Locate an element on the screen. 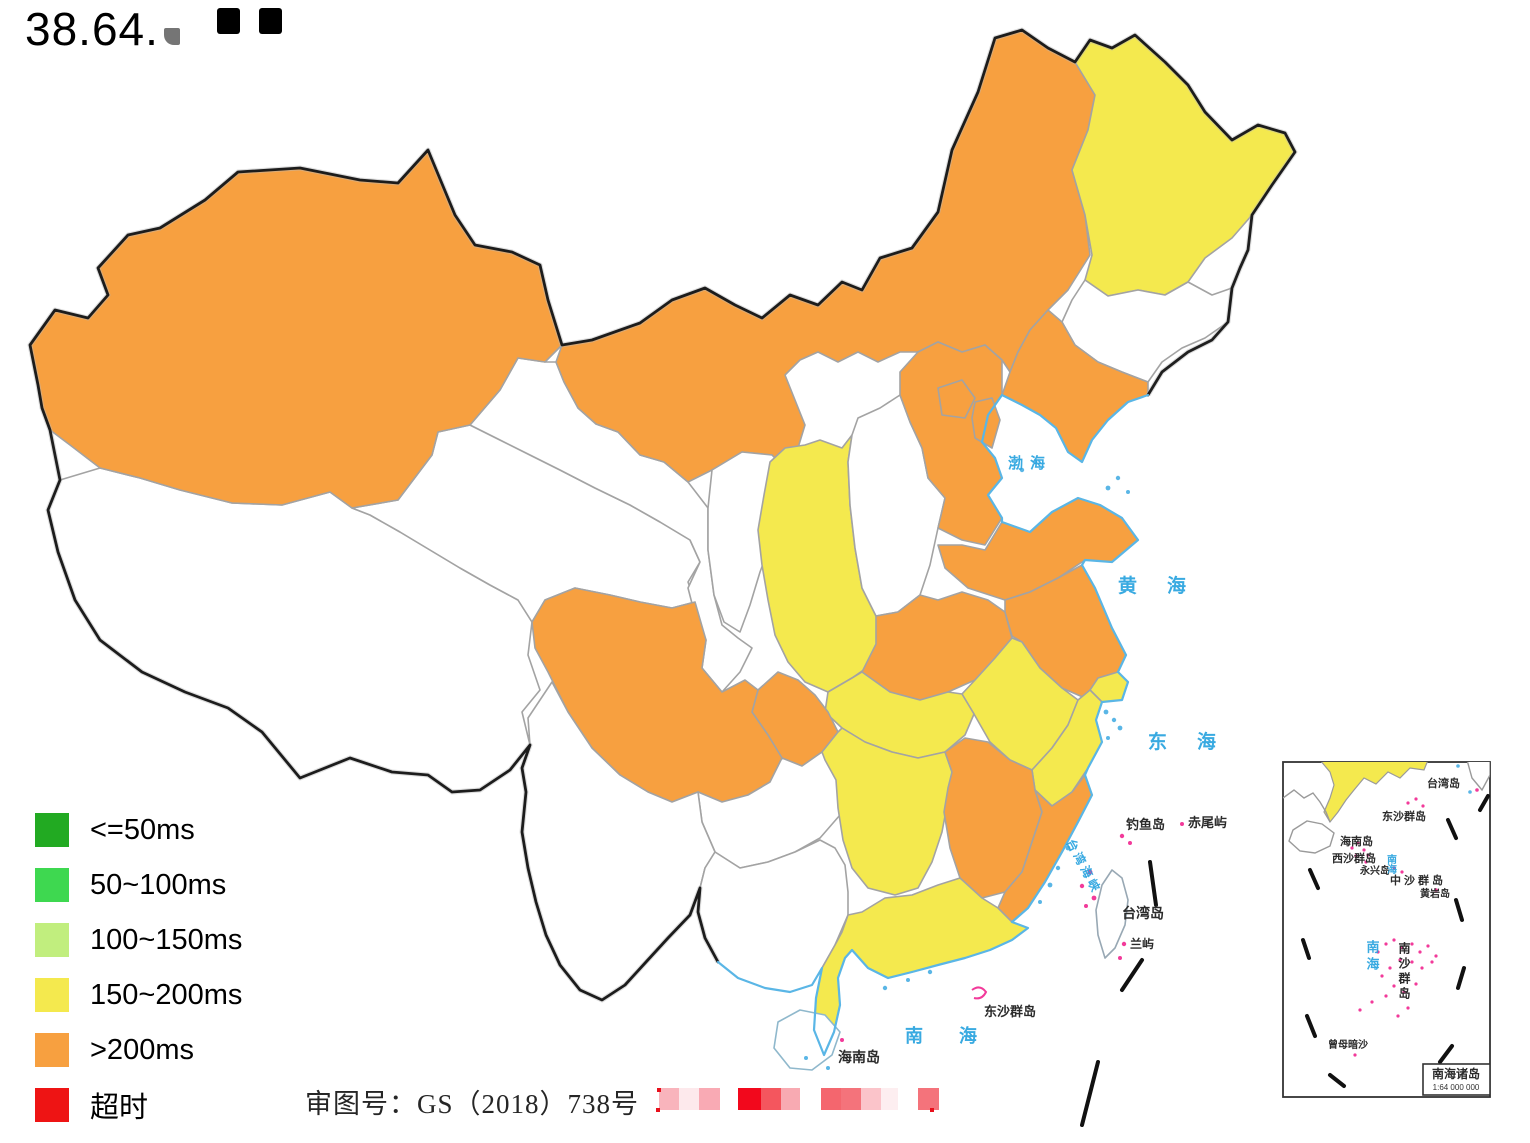 The width and height of the screenshot is (1530, 1143). province-heilongjiang is located at coordinates (1183, 165).